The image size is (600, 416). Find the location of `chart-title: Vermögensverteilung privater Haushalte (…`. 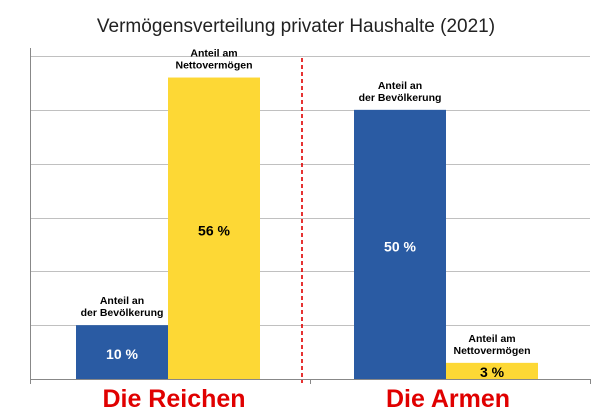

chart-title: Vermögensverteilung privater Haushalte (… is located at coordinates (296, 26).